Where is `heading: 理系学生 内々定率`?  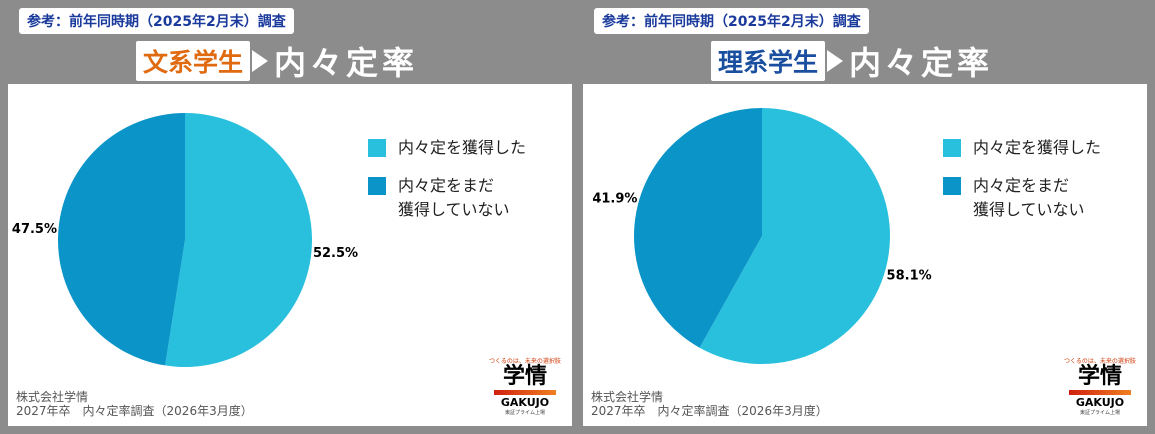 heading: 理系学生 内々定率 is located at coordinates (852, 61).